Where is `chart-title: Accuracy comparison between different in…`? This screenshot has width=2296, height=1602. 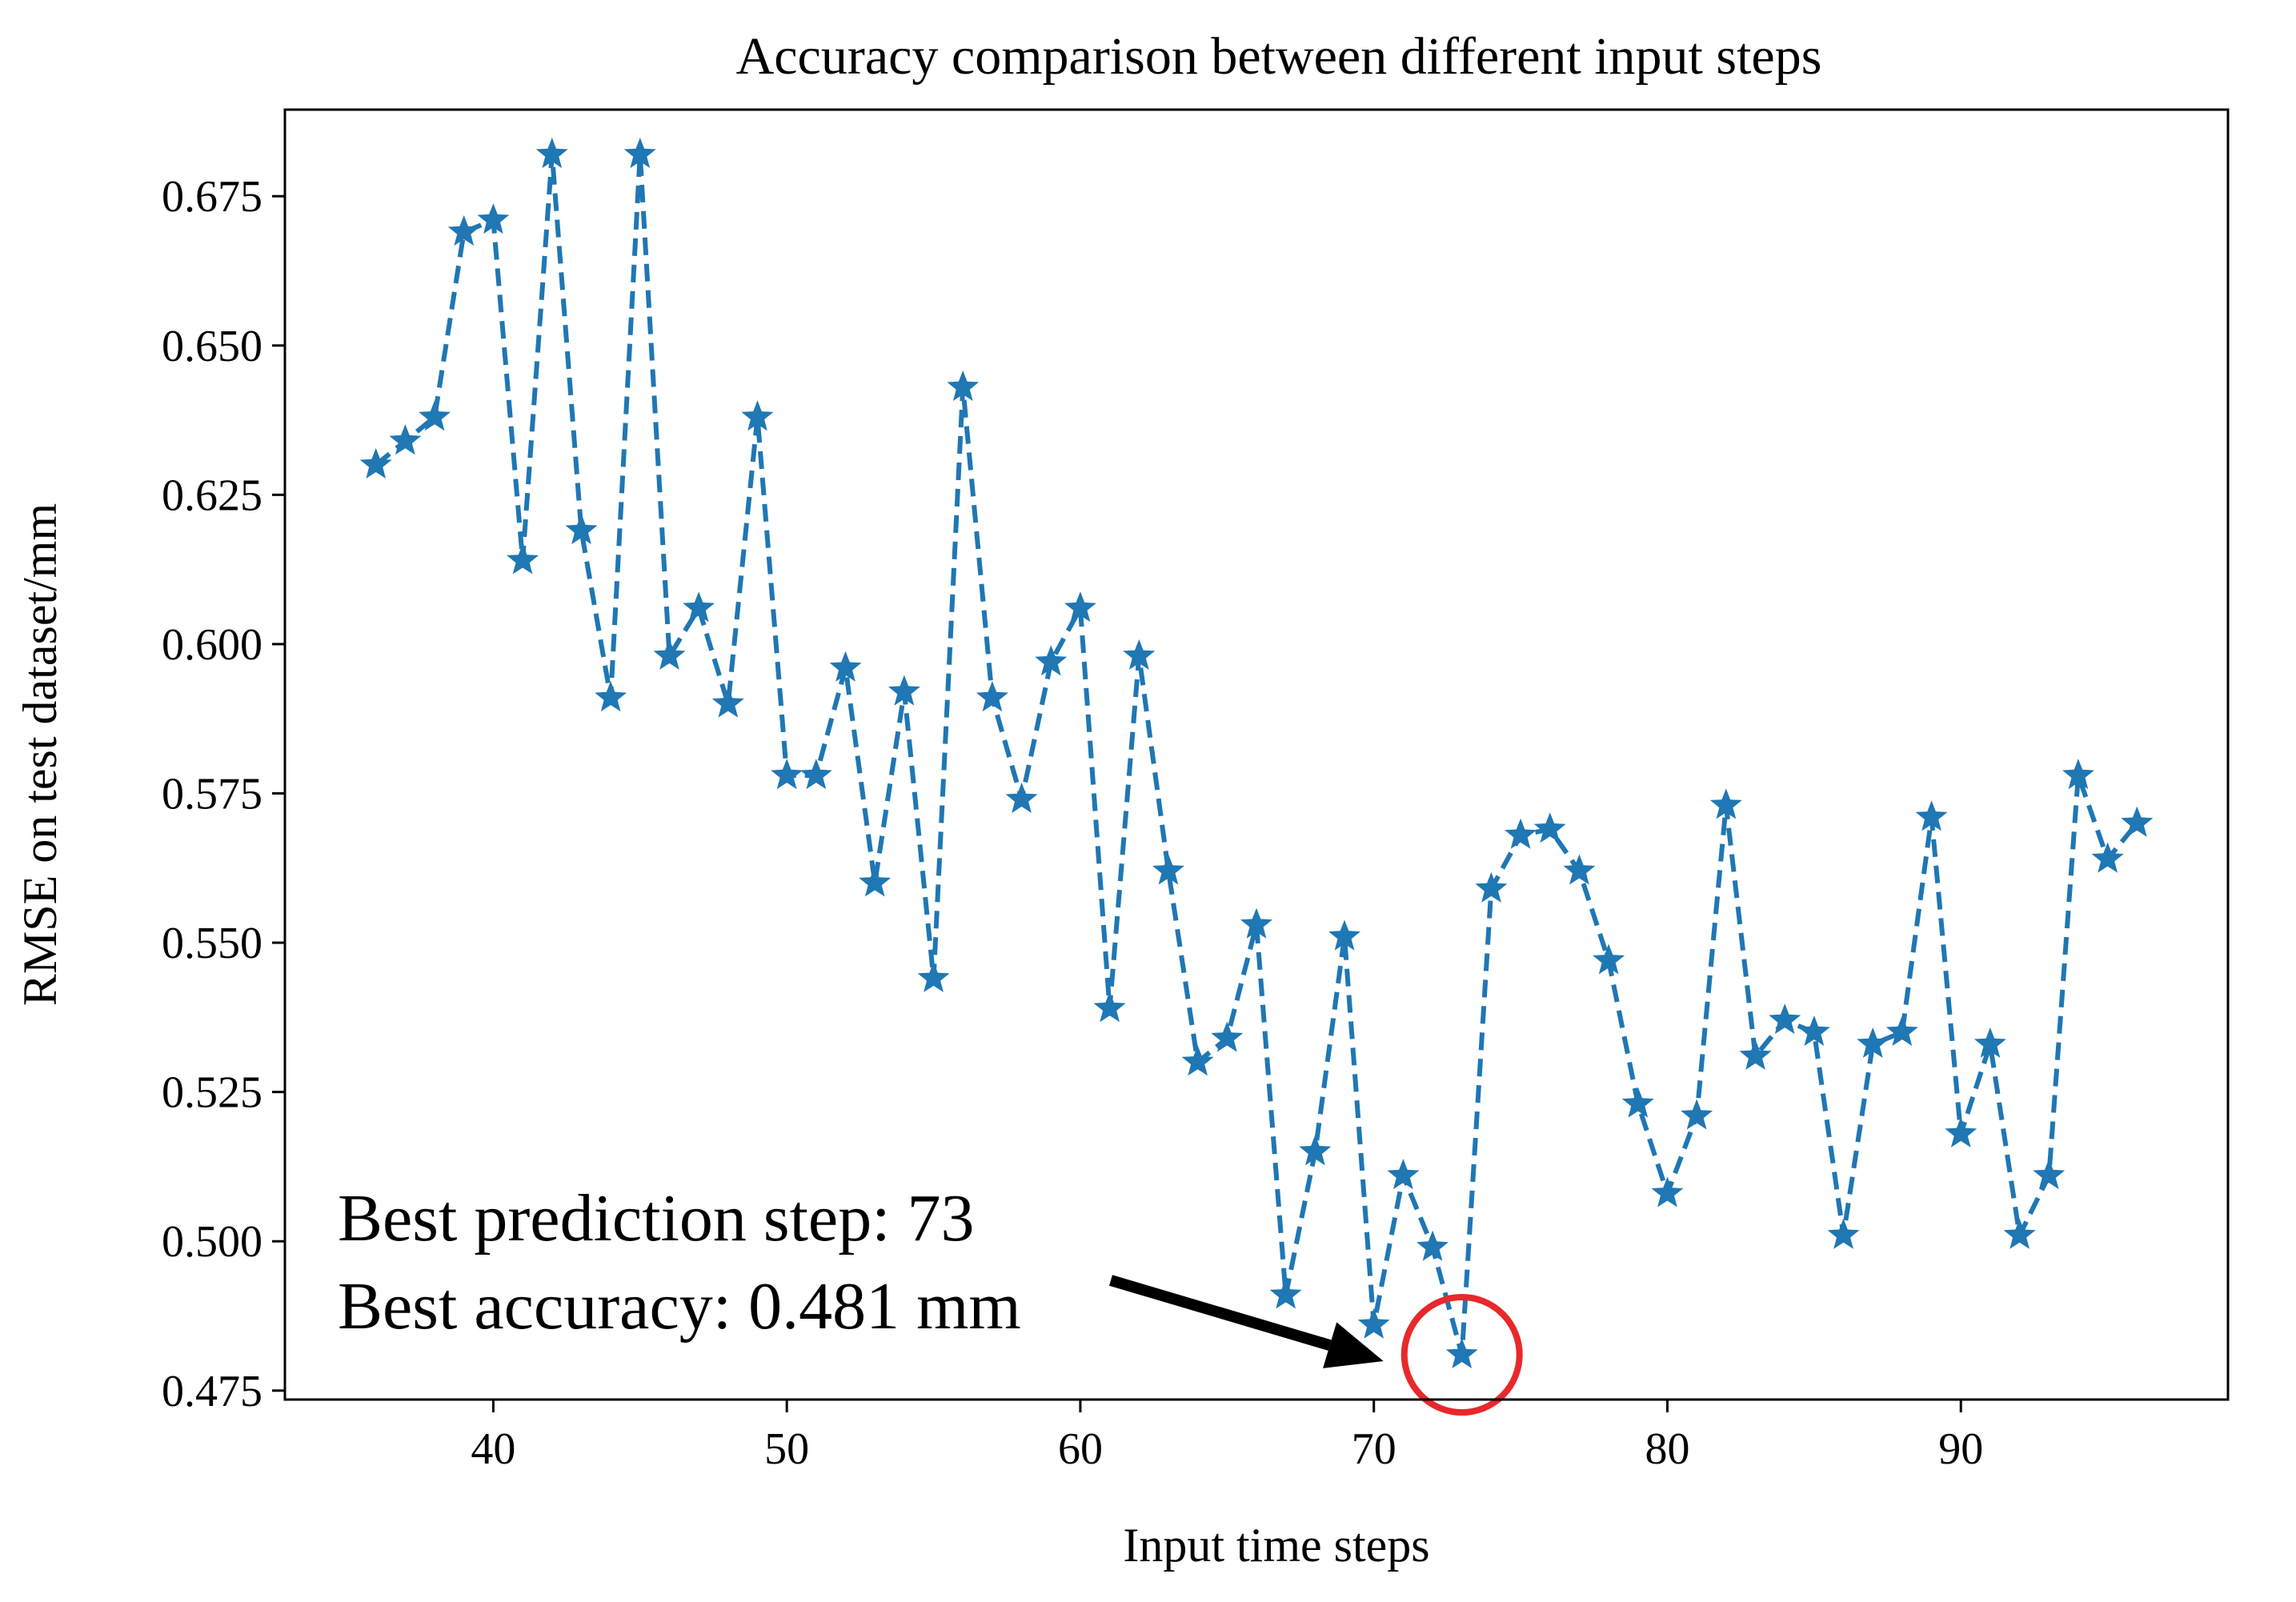
chart-title: Accuracy comparison between different in… is located at coordinates (1279, 56).